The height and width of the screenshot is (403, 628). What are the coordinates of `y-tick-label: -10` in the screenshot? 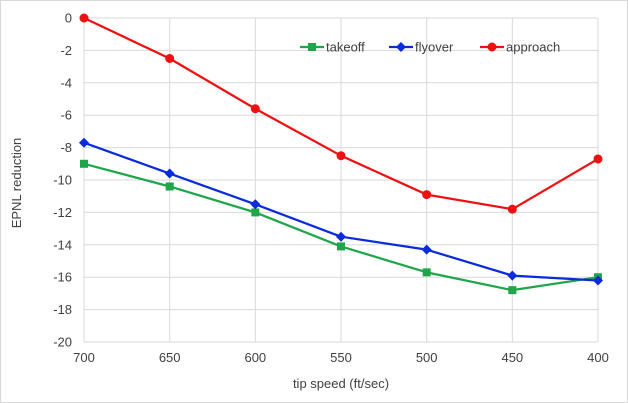 It's located at (62, 180).